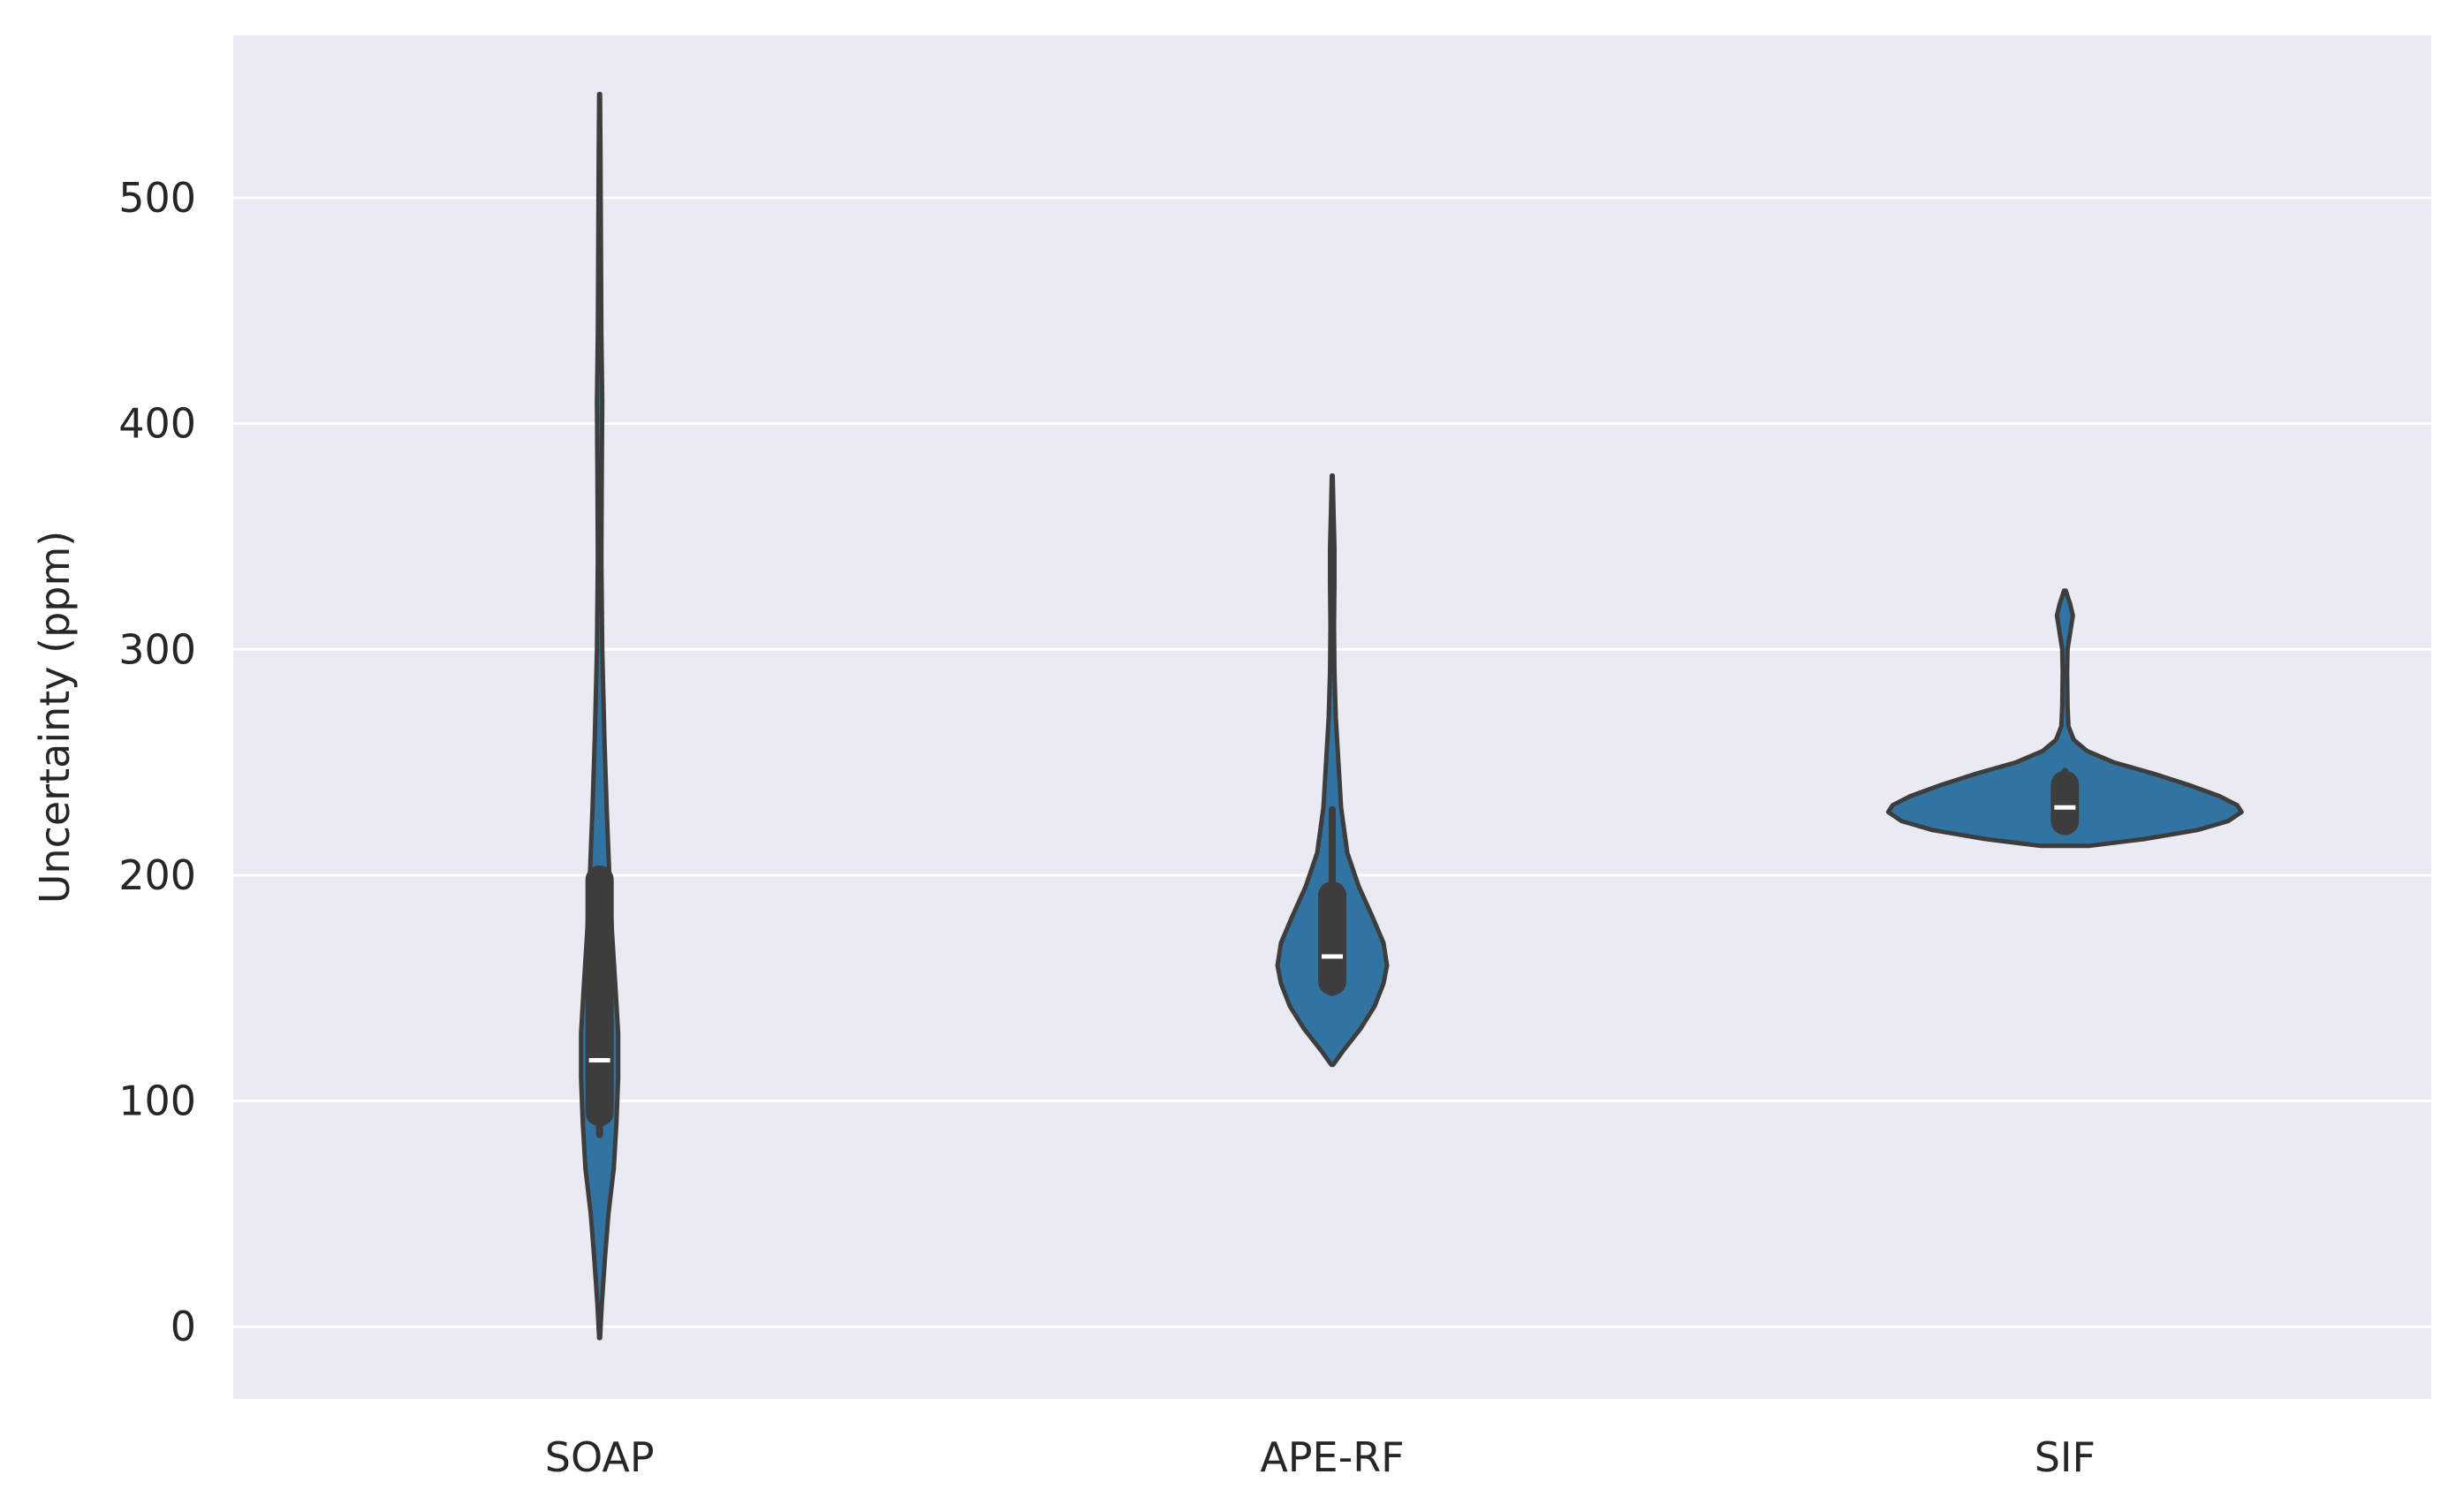 This screenshot has width=2456, height=1512. Describe the element at coordinates (157, 875) in the screenshot. I see `y-tick-label: 200` at that location.